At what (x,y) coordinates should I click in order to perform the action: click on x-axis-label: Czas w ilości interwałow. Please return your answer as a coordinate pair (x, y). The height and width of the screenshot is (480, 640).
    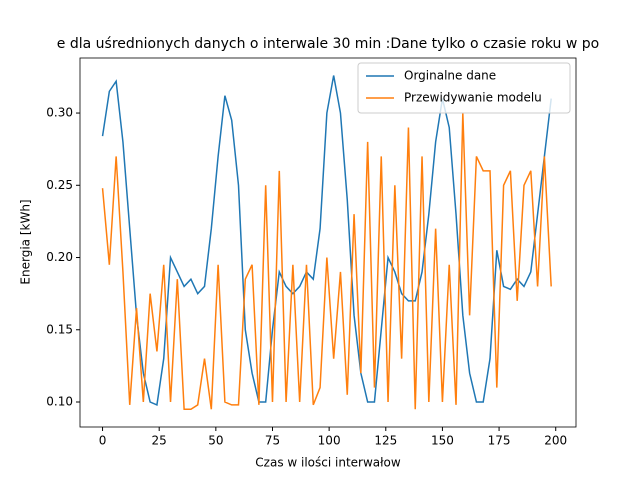
    Looking at the image, I should click on (328, 463).